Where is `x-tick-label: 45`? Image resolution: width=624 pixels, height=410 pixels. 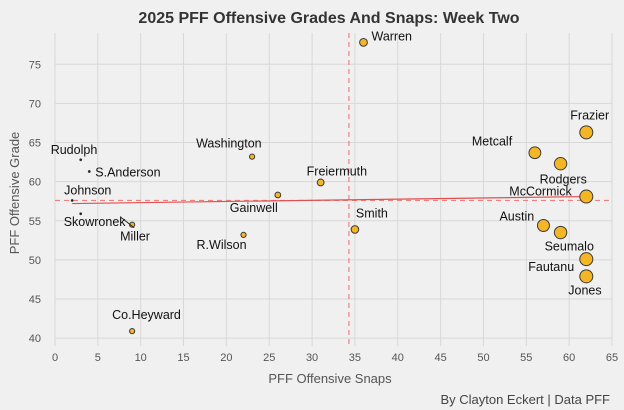
x-tick-label: 45 is located at coordinates (440, 358).